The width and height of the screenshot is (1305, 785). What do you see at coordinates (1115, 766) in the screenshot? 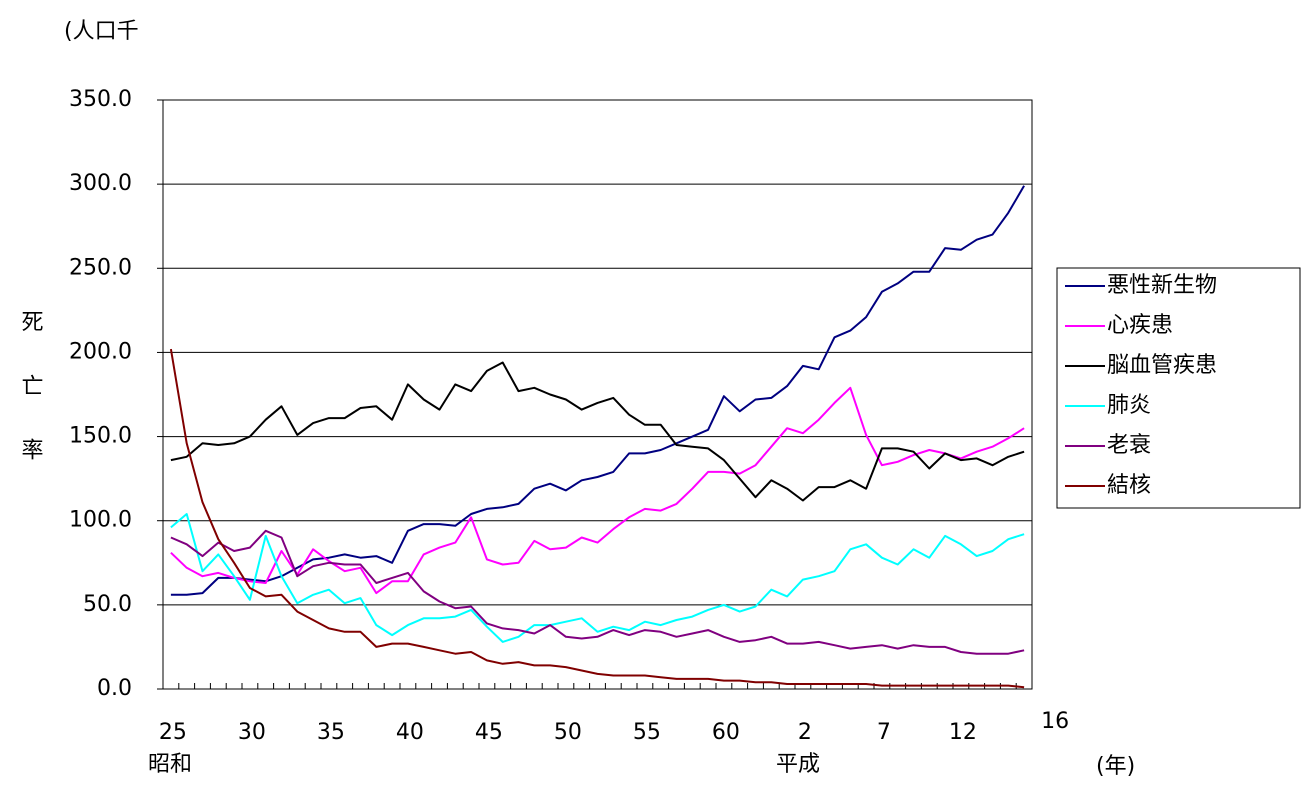
I see `x-axis-unit: (年)` at bounding box center [1115, 766].